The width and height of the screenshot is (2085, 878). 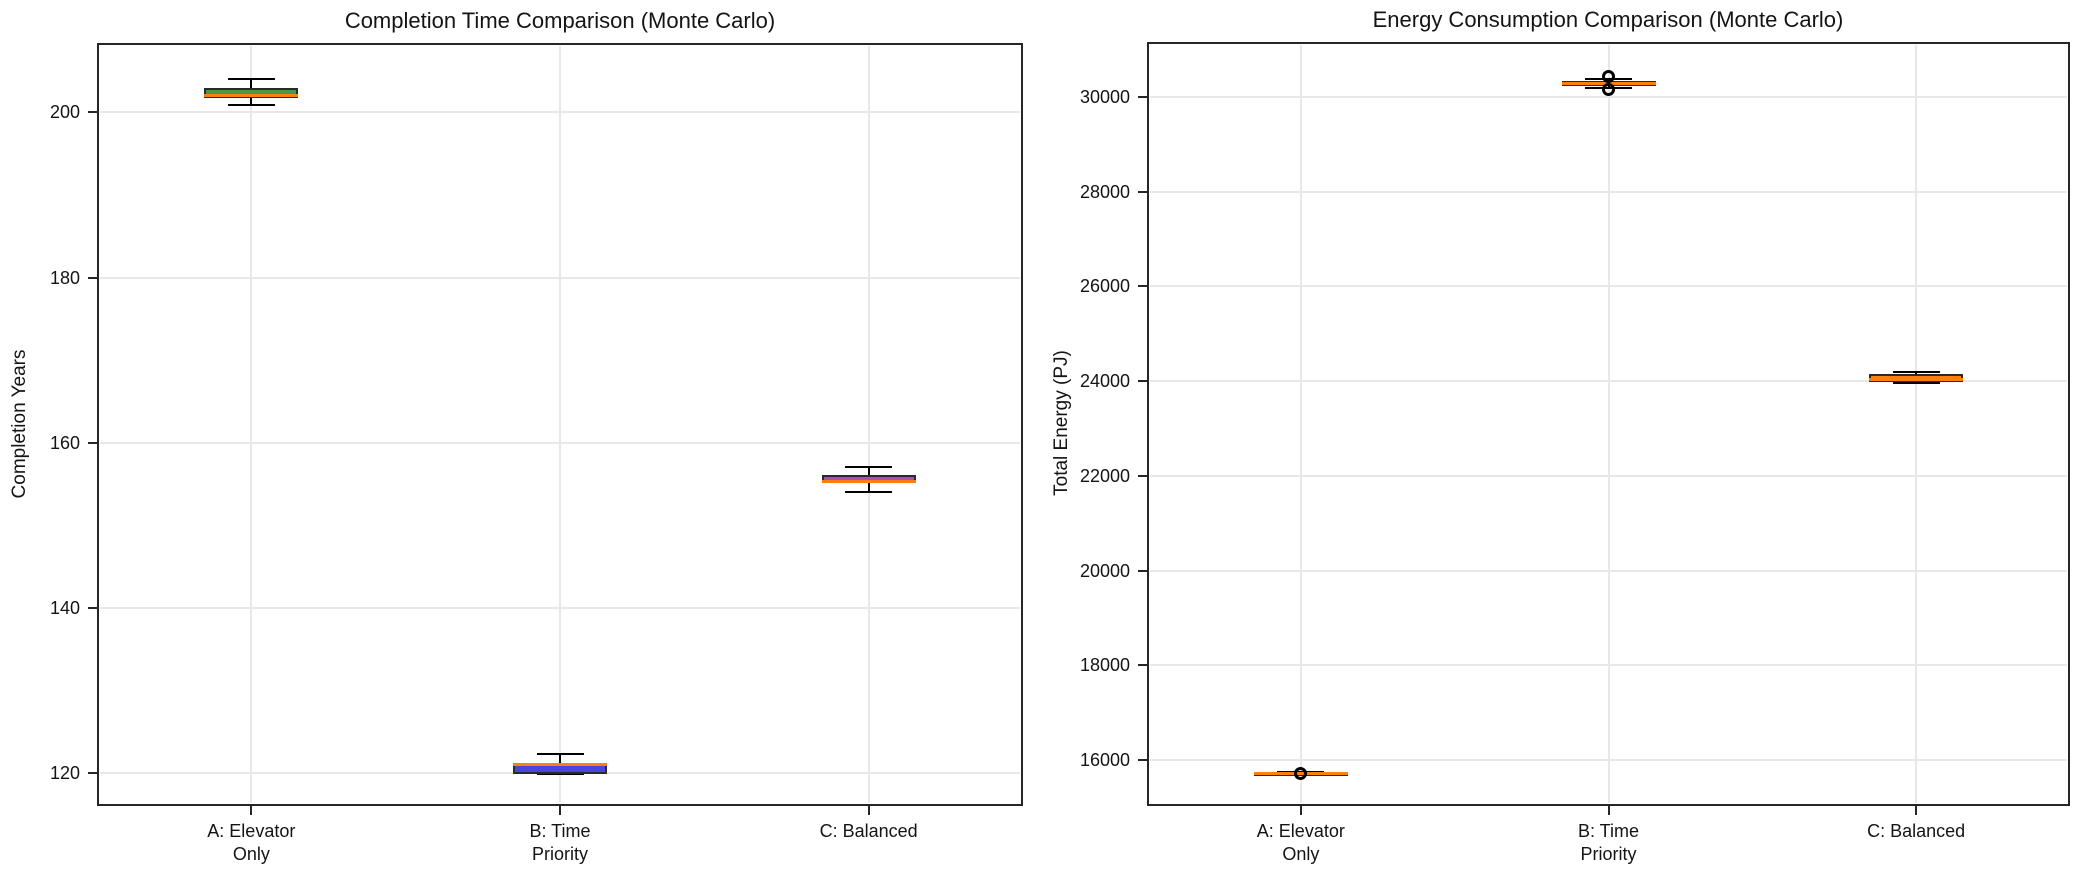 I want to click on y-tick-label: 22000, so click(x=1104, y=475).